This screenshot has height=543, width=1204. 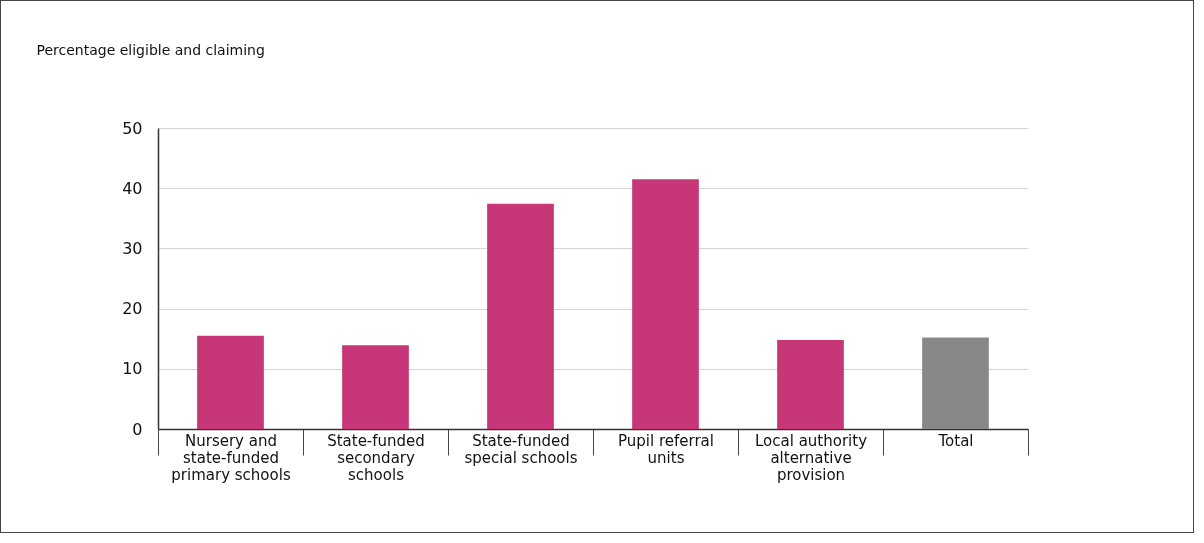 What do you see at coordinates (955, 440) in the screenshot?
I see `x-tick-label: Total` at bounding box center [955, 440].